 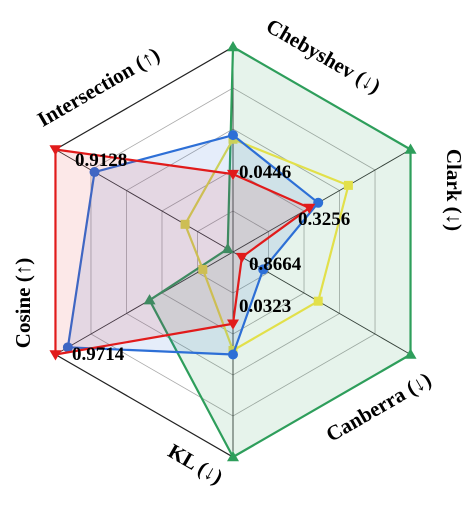 I want to click on axis-label-kl: KL (↓), so click(x=195, y=464).